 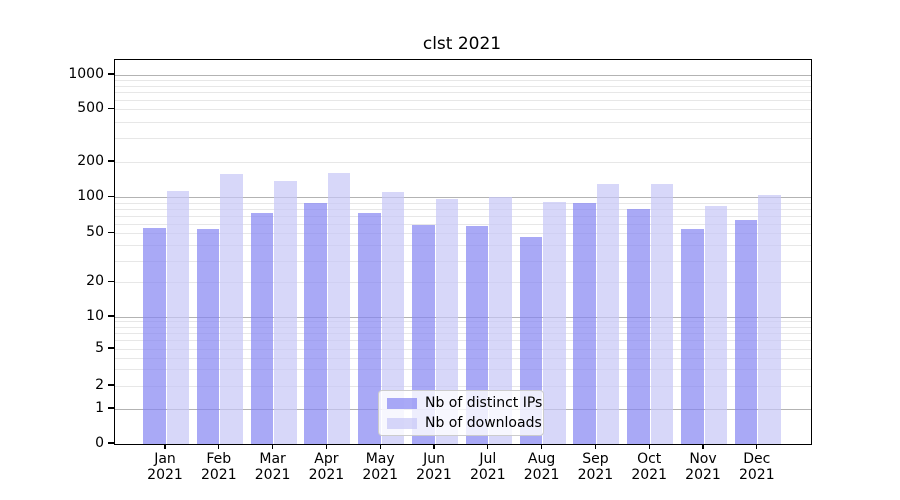 What do you see at coordinates (487, 467) in the screenshot?
I see `x-tick-label: Jul 2021` at bounding box center [487, 467].